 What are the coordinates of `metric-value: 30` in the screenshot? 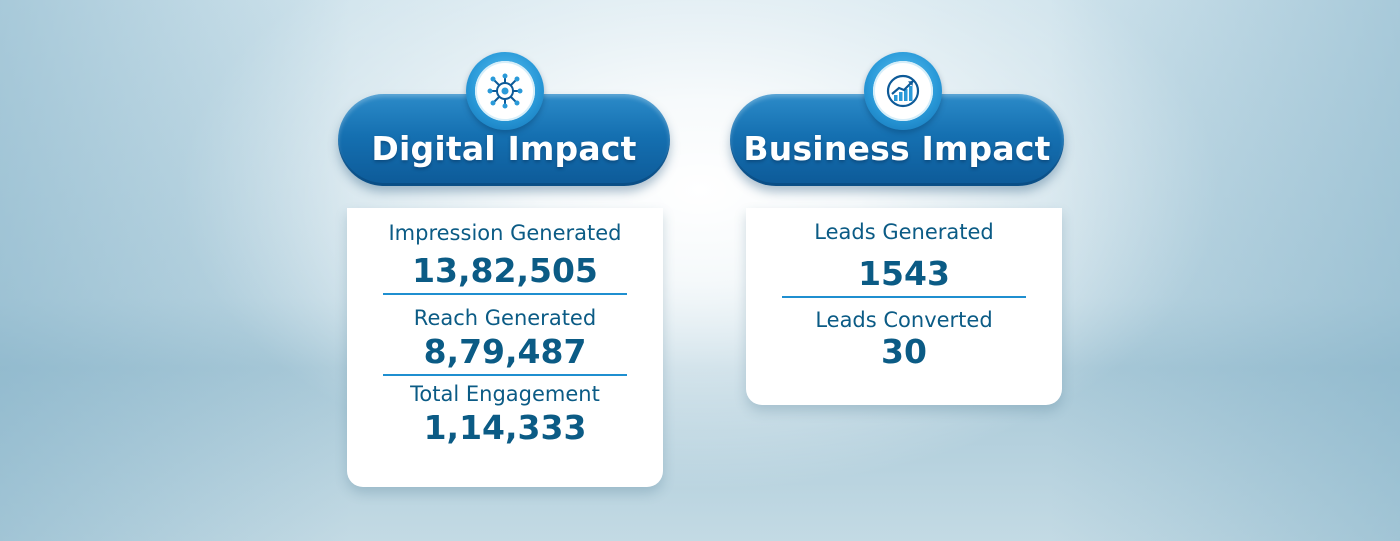 It's located at (904, 351).